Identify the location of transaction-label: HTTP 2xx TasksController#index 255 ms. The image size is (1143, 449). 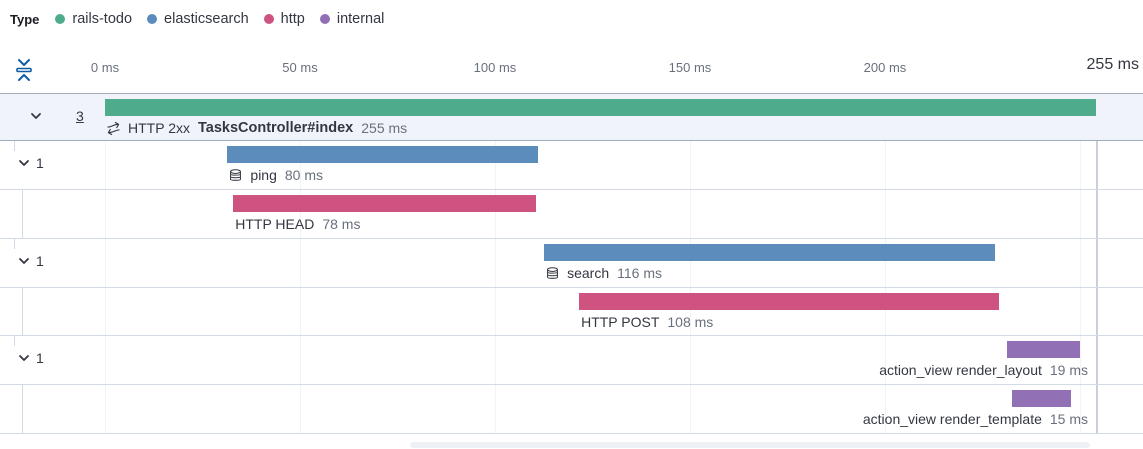
(257, 128).